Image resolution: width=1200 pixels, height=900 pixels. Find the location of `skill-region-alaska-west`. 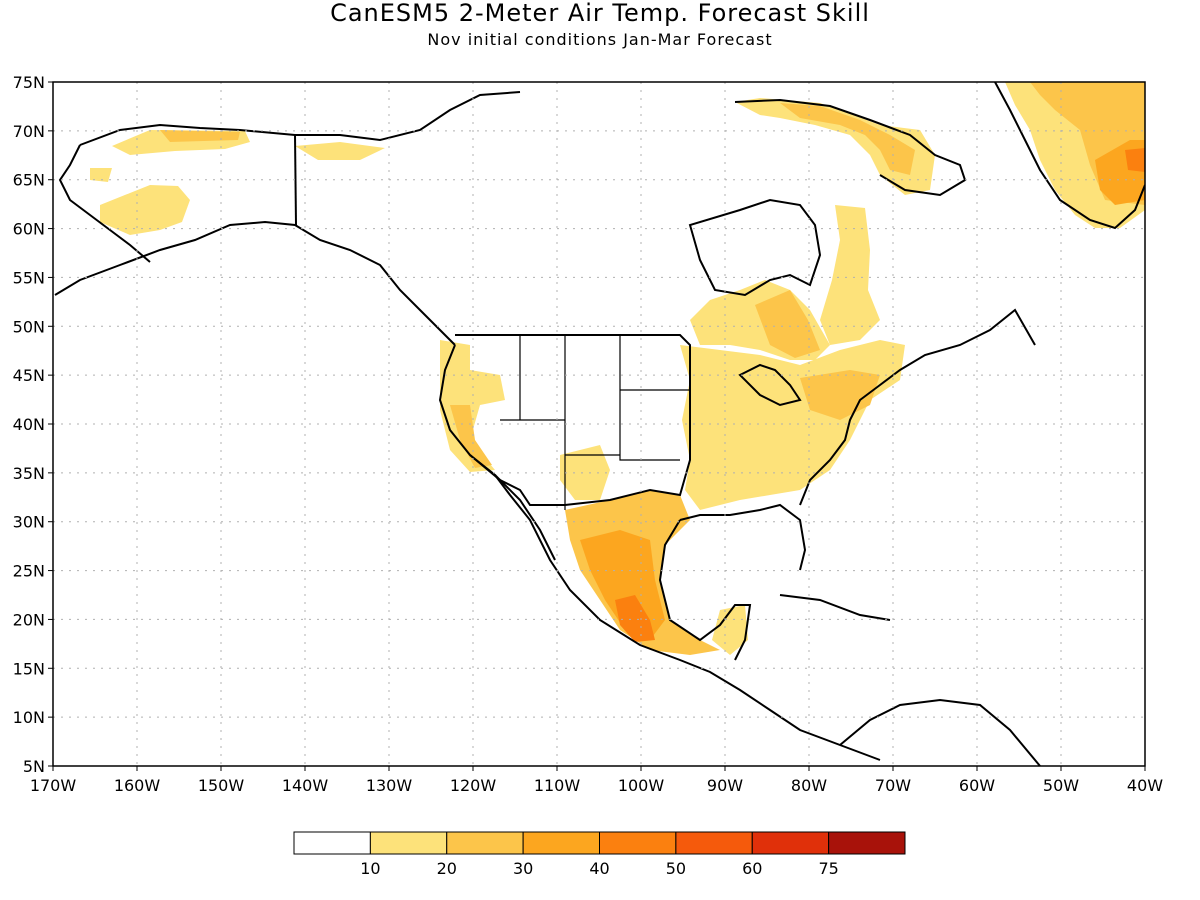

skill-region-alaska-west is located at coordinates (101, 175).